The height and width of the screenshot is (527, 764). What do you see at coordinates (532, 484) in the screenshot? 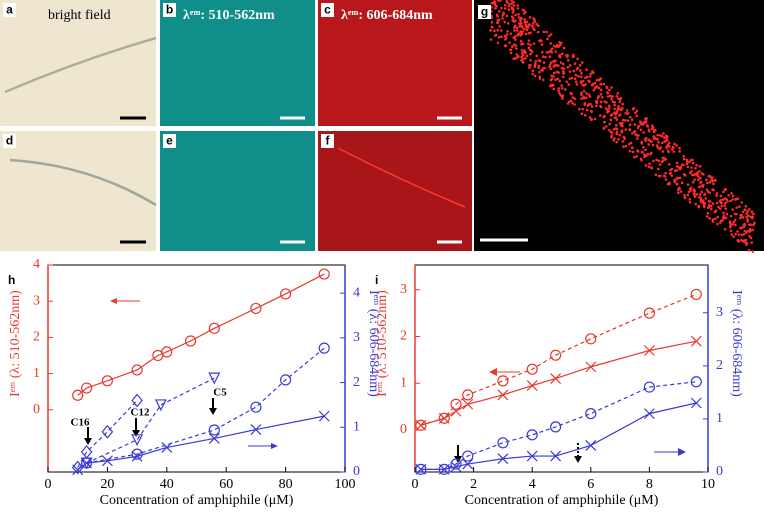
I see `x-tick-label: 4` at bounding box center [532, 484].